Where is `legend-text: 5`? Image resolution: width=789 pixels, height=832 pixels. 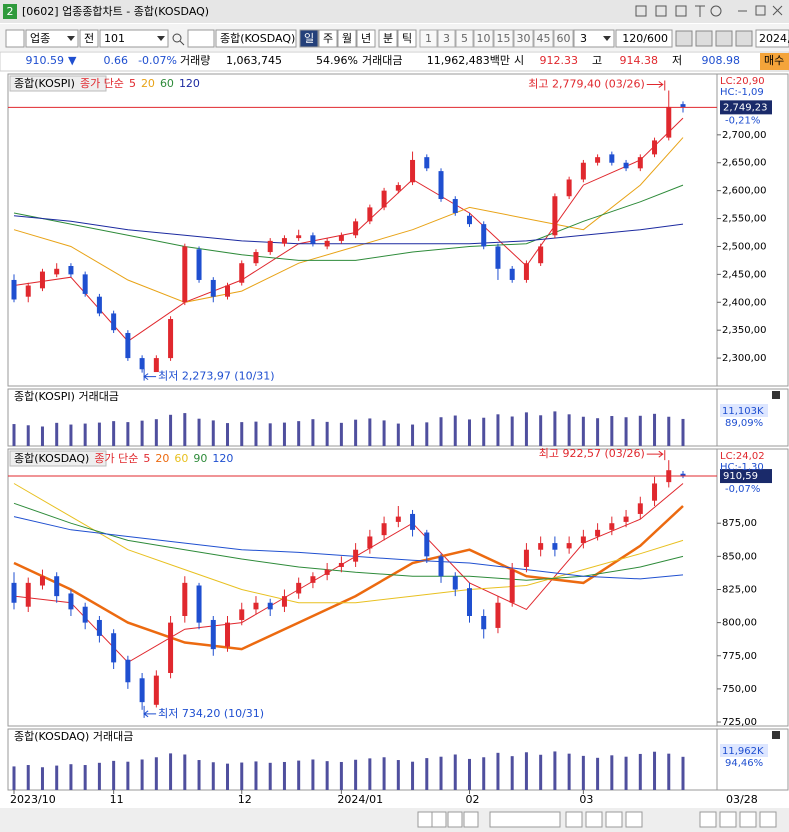
legend-text: 5 is located at coordinates (146, 458).